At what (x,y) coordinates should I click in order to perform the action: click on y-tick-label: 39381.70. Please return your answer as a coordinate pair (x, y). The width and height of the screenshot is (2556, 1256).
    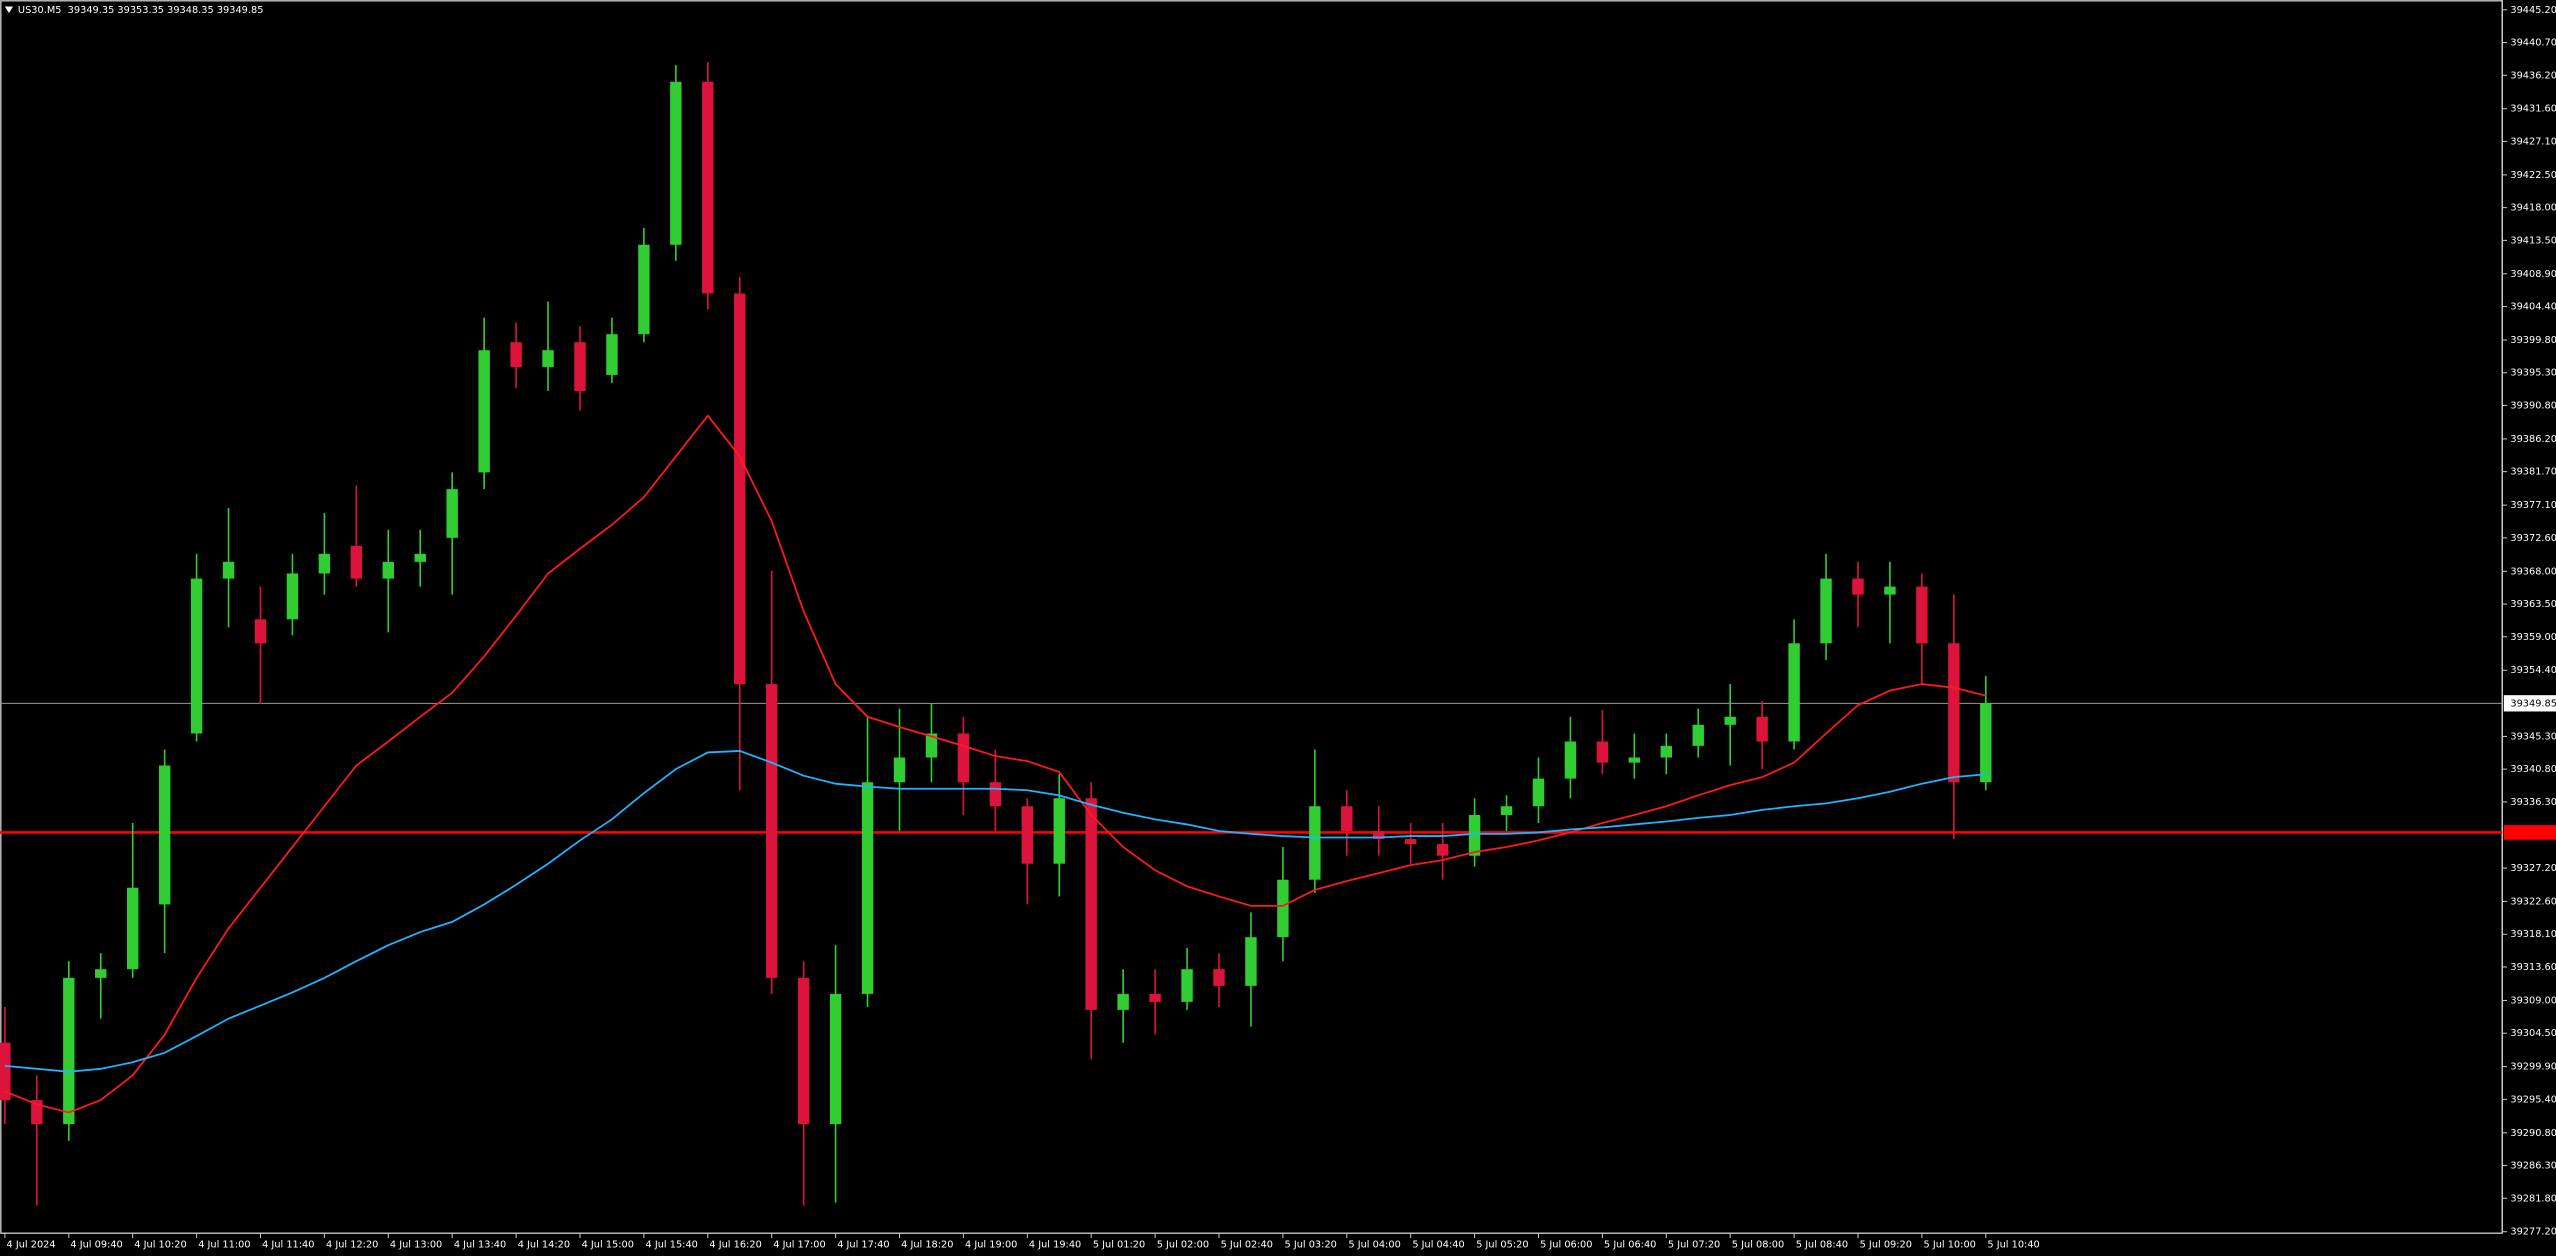
    Looking at the image, I should click on (2533, 472).